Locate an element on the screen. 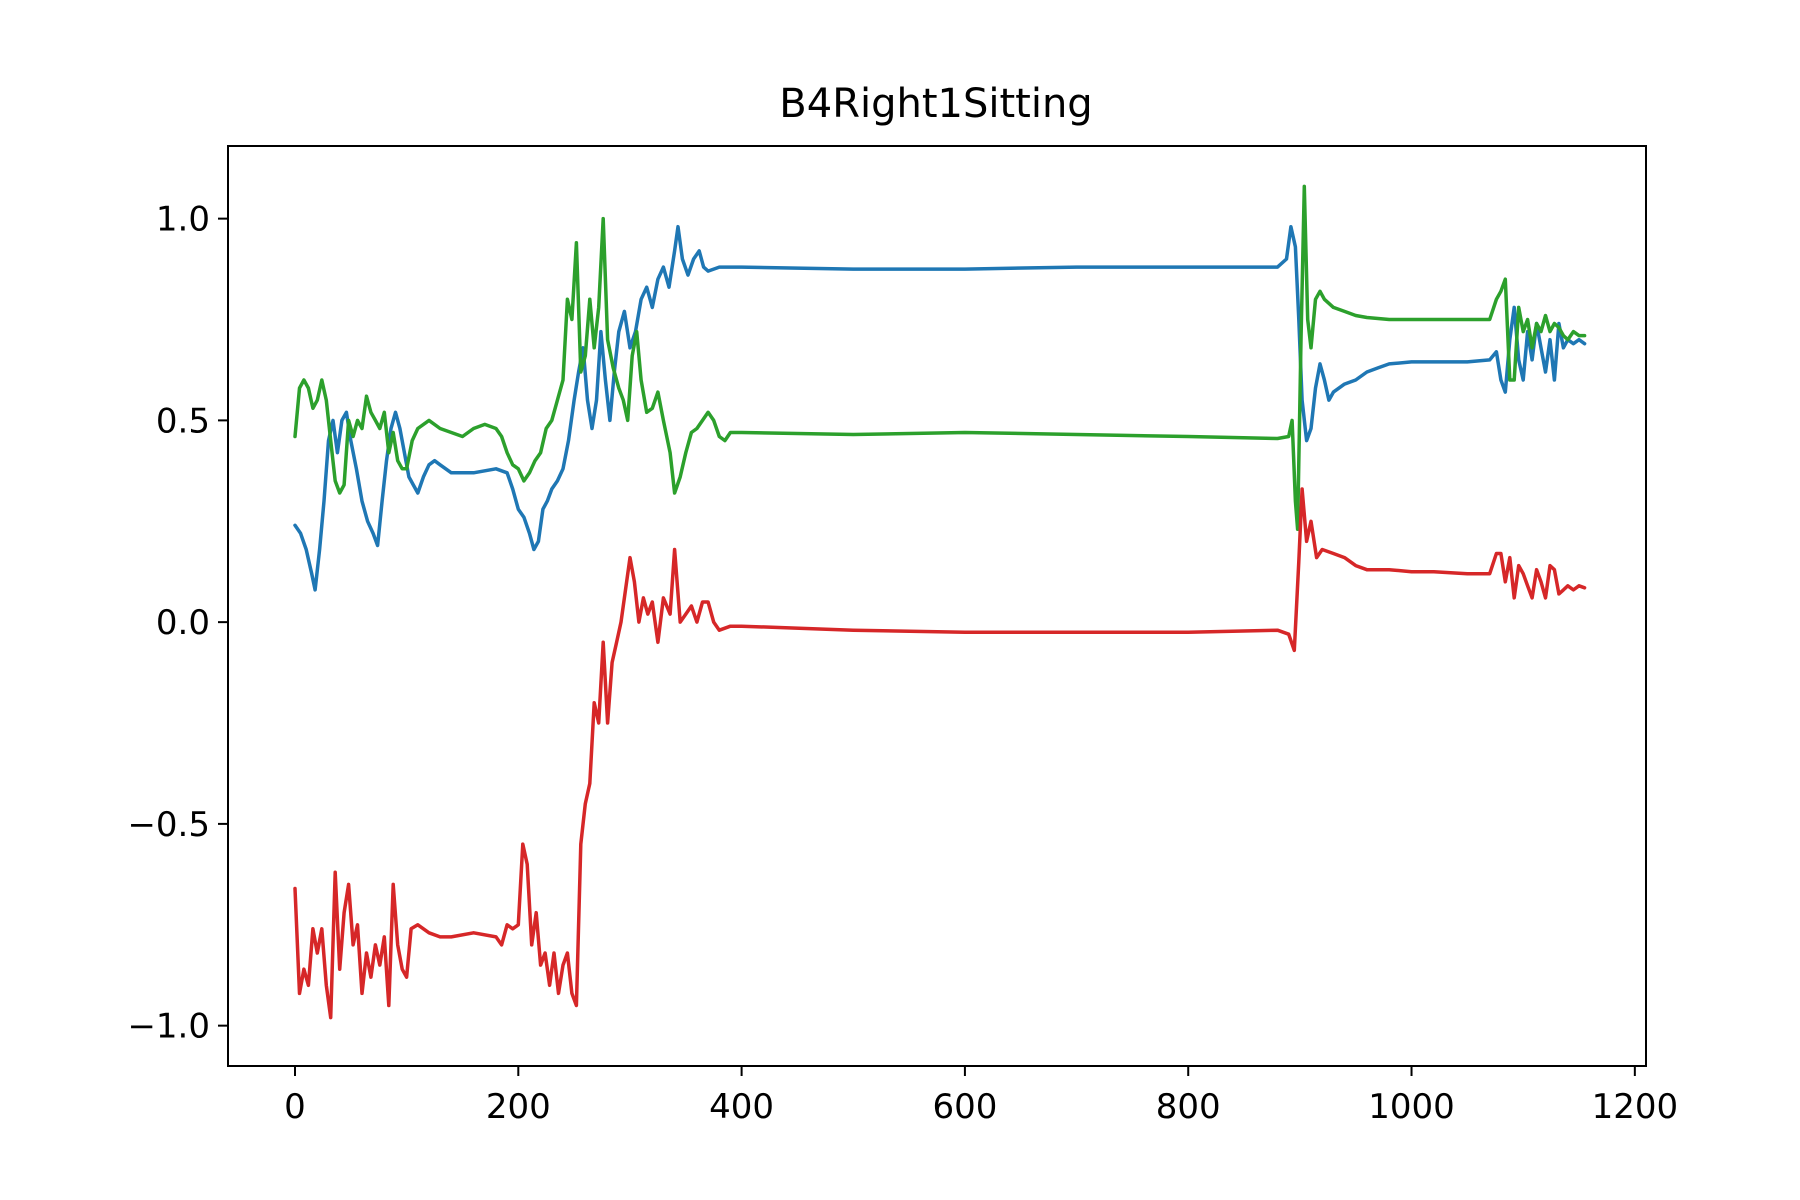 The width and height of the screenshot is (1800, 1200). x-tick-label: 0 is located at coordinates (295, 1107).